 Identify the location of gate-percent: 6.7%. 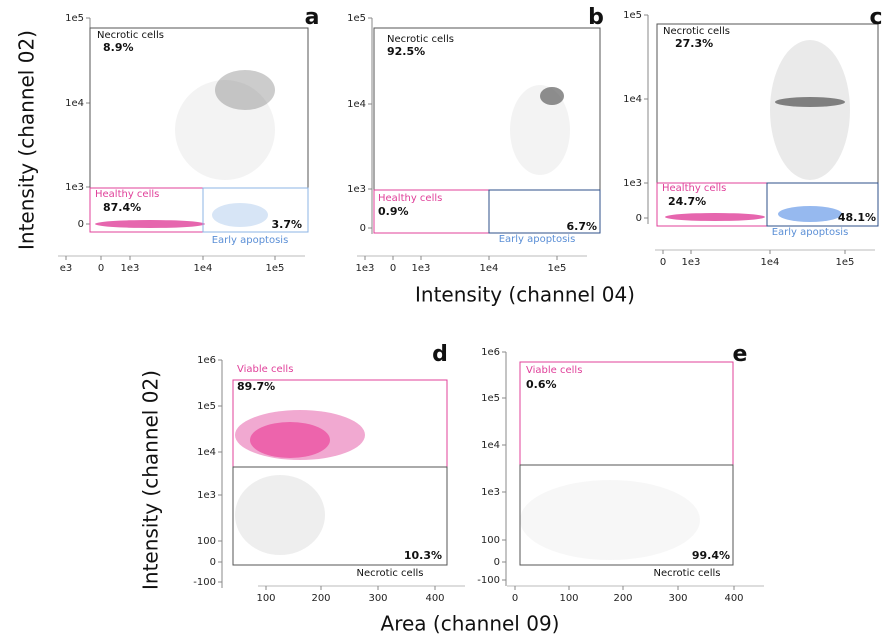
(581, 226).